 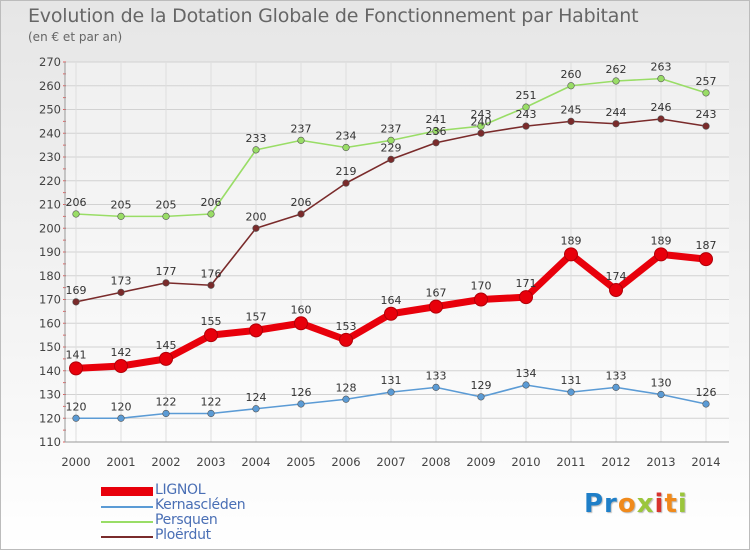 What do you see at coordinates (121, 204) in the screenshot?
I see `data-label-persquen: 205` at bounding box center [121, 204].